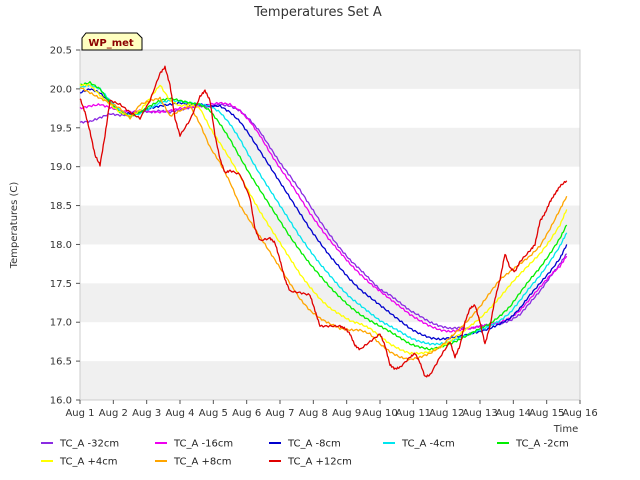 The height and width of the screenshot is (480, 640). Describe the element at coordinates (279, 413) in the screenshot. I see `x-tick-label: Aug 7` at that location.